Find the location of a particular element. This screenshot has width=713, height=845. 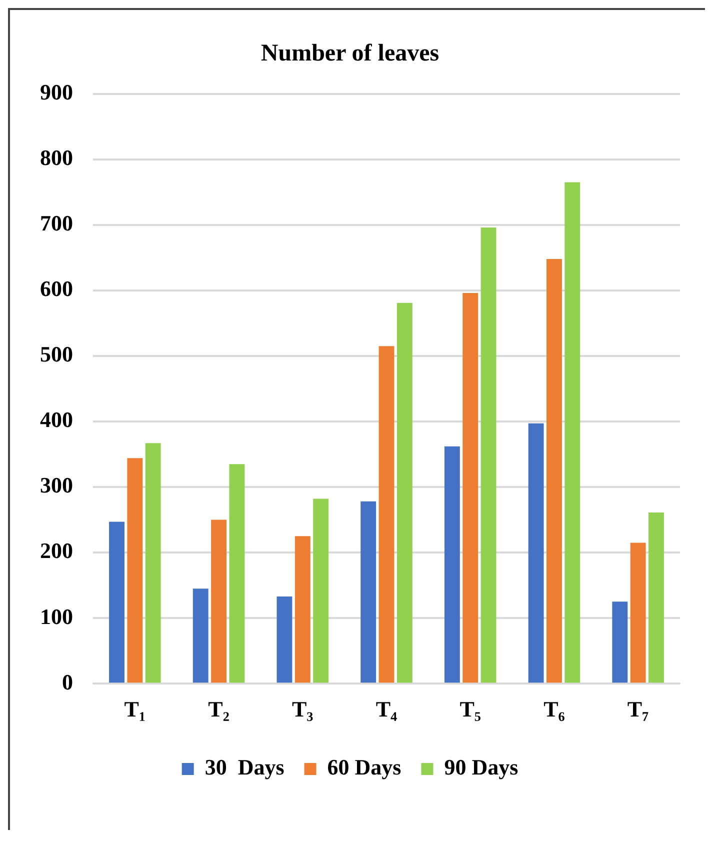

chart-title: Number of leaves is located at coordinates (350, 53).